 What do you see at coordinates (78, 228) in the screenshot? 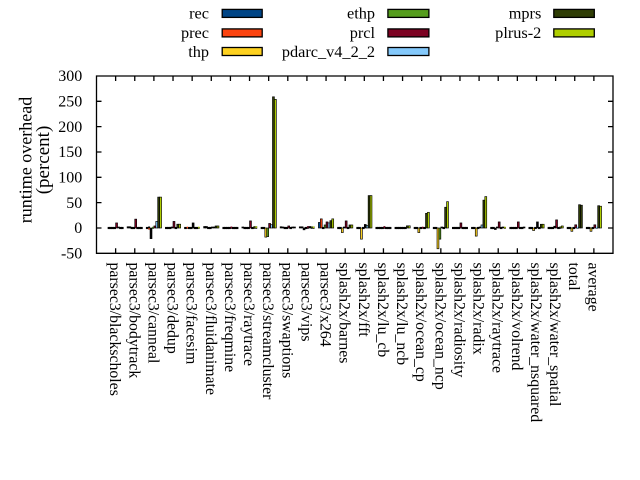
I see `svg-text: 0` at bounding box center [78, 228].